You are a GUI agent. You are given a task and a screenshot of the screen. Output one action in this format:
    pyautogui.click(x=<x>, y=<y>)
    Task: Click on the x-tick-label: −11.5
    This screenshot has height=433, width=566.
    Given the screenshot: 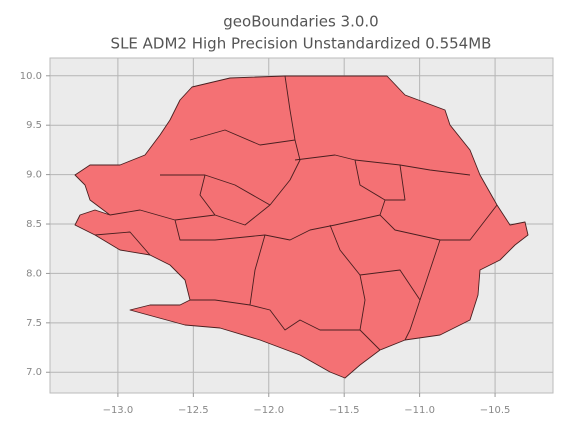 What is the action you would take?
    pyautogui.click(x=344, y=410)
    